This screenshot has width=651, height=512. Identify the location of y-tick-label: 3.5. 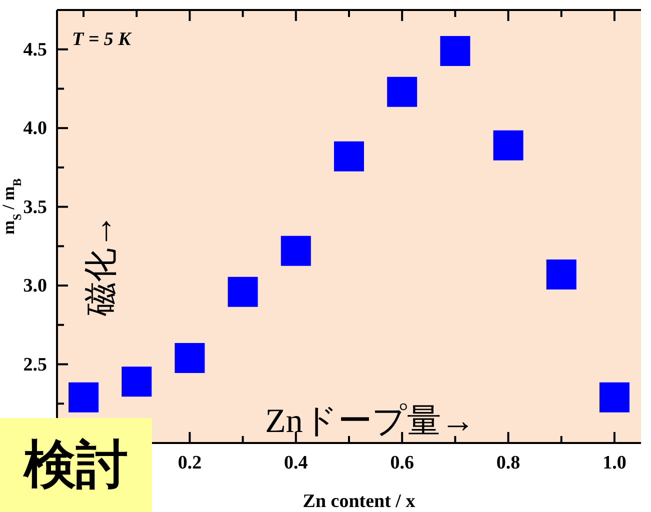
(35, 207).